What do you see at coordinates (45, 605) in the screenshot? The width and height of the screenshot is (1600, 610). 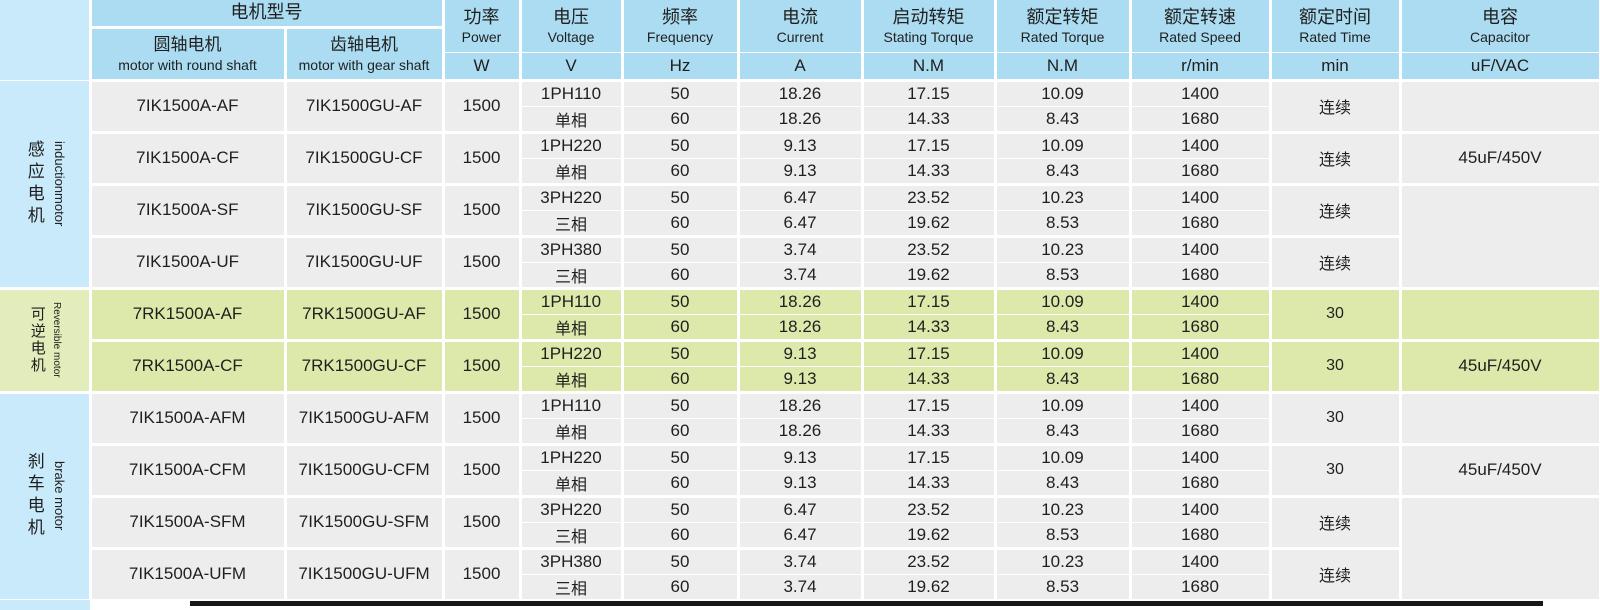 I see `group-label-overflow` at bounding box center [45, 605].